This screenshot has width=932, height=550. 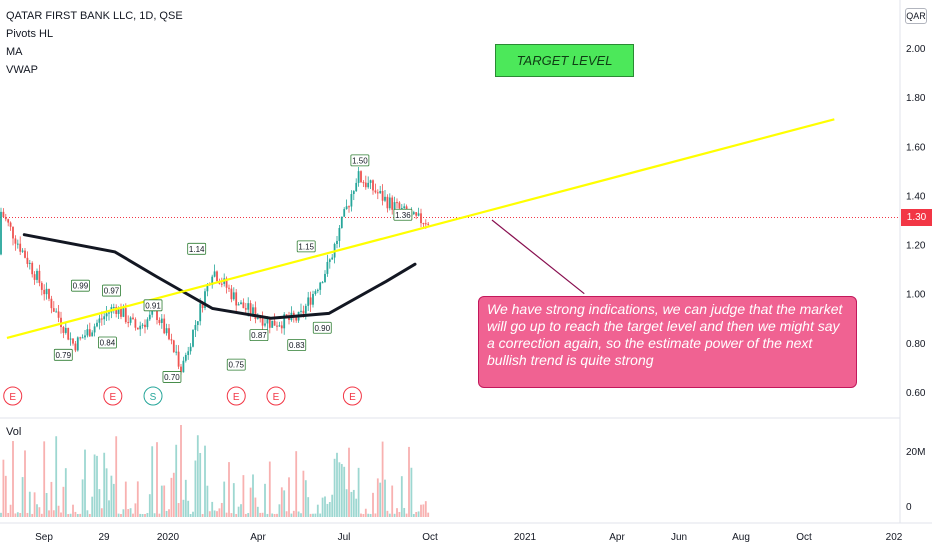 I want to click on indicator-ma: MA, so click(x=14, y=52).